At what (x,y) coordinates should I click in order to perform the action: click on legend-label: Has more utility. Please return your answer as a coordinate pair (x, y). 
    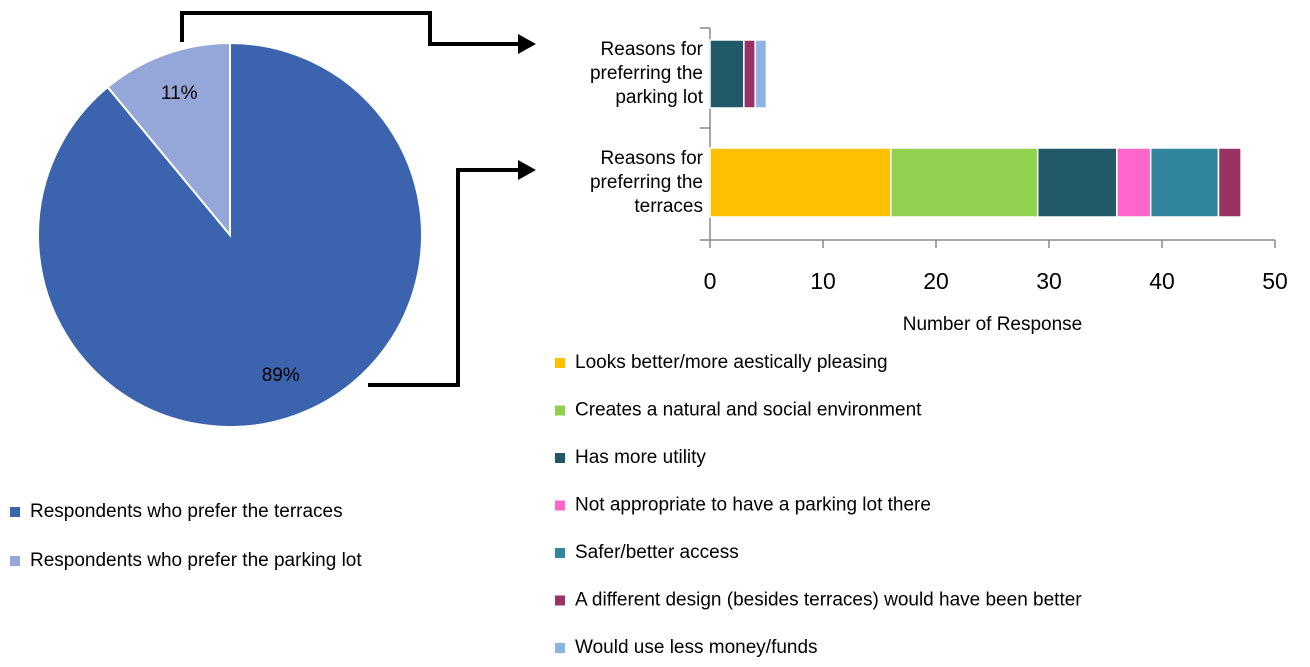
    Looking at the image, I should click on (640, 457).